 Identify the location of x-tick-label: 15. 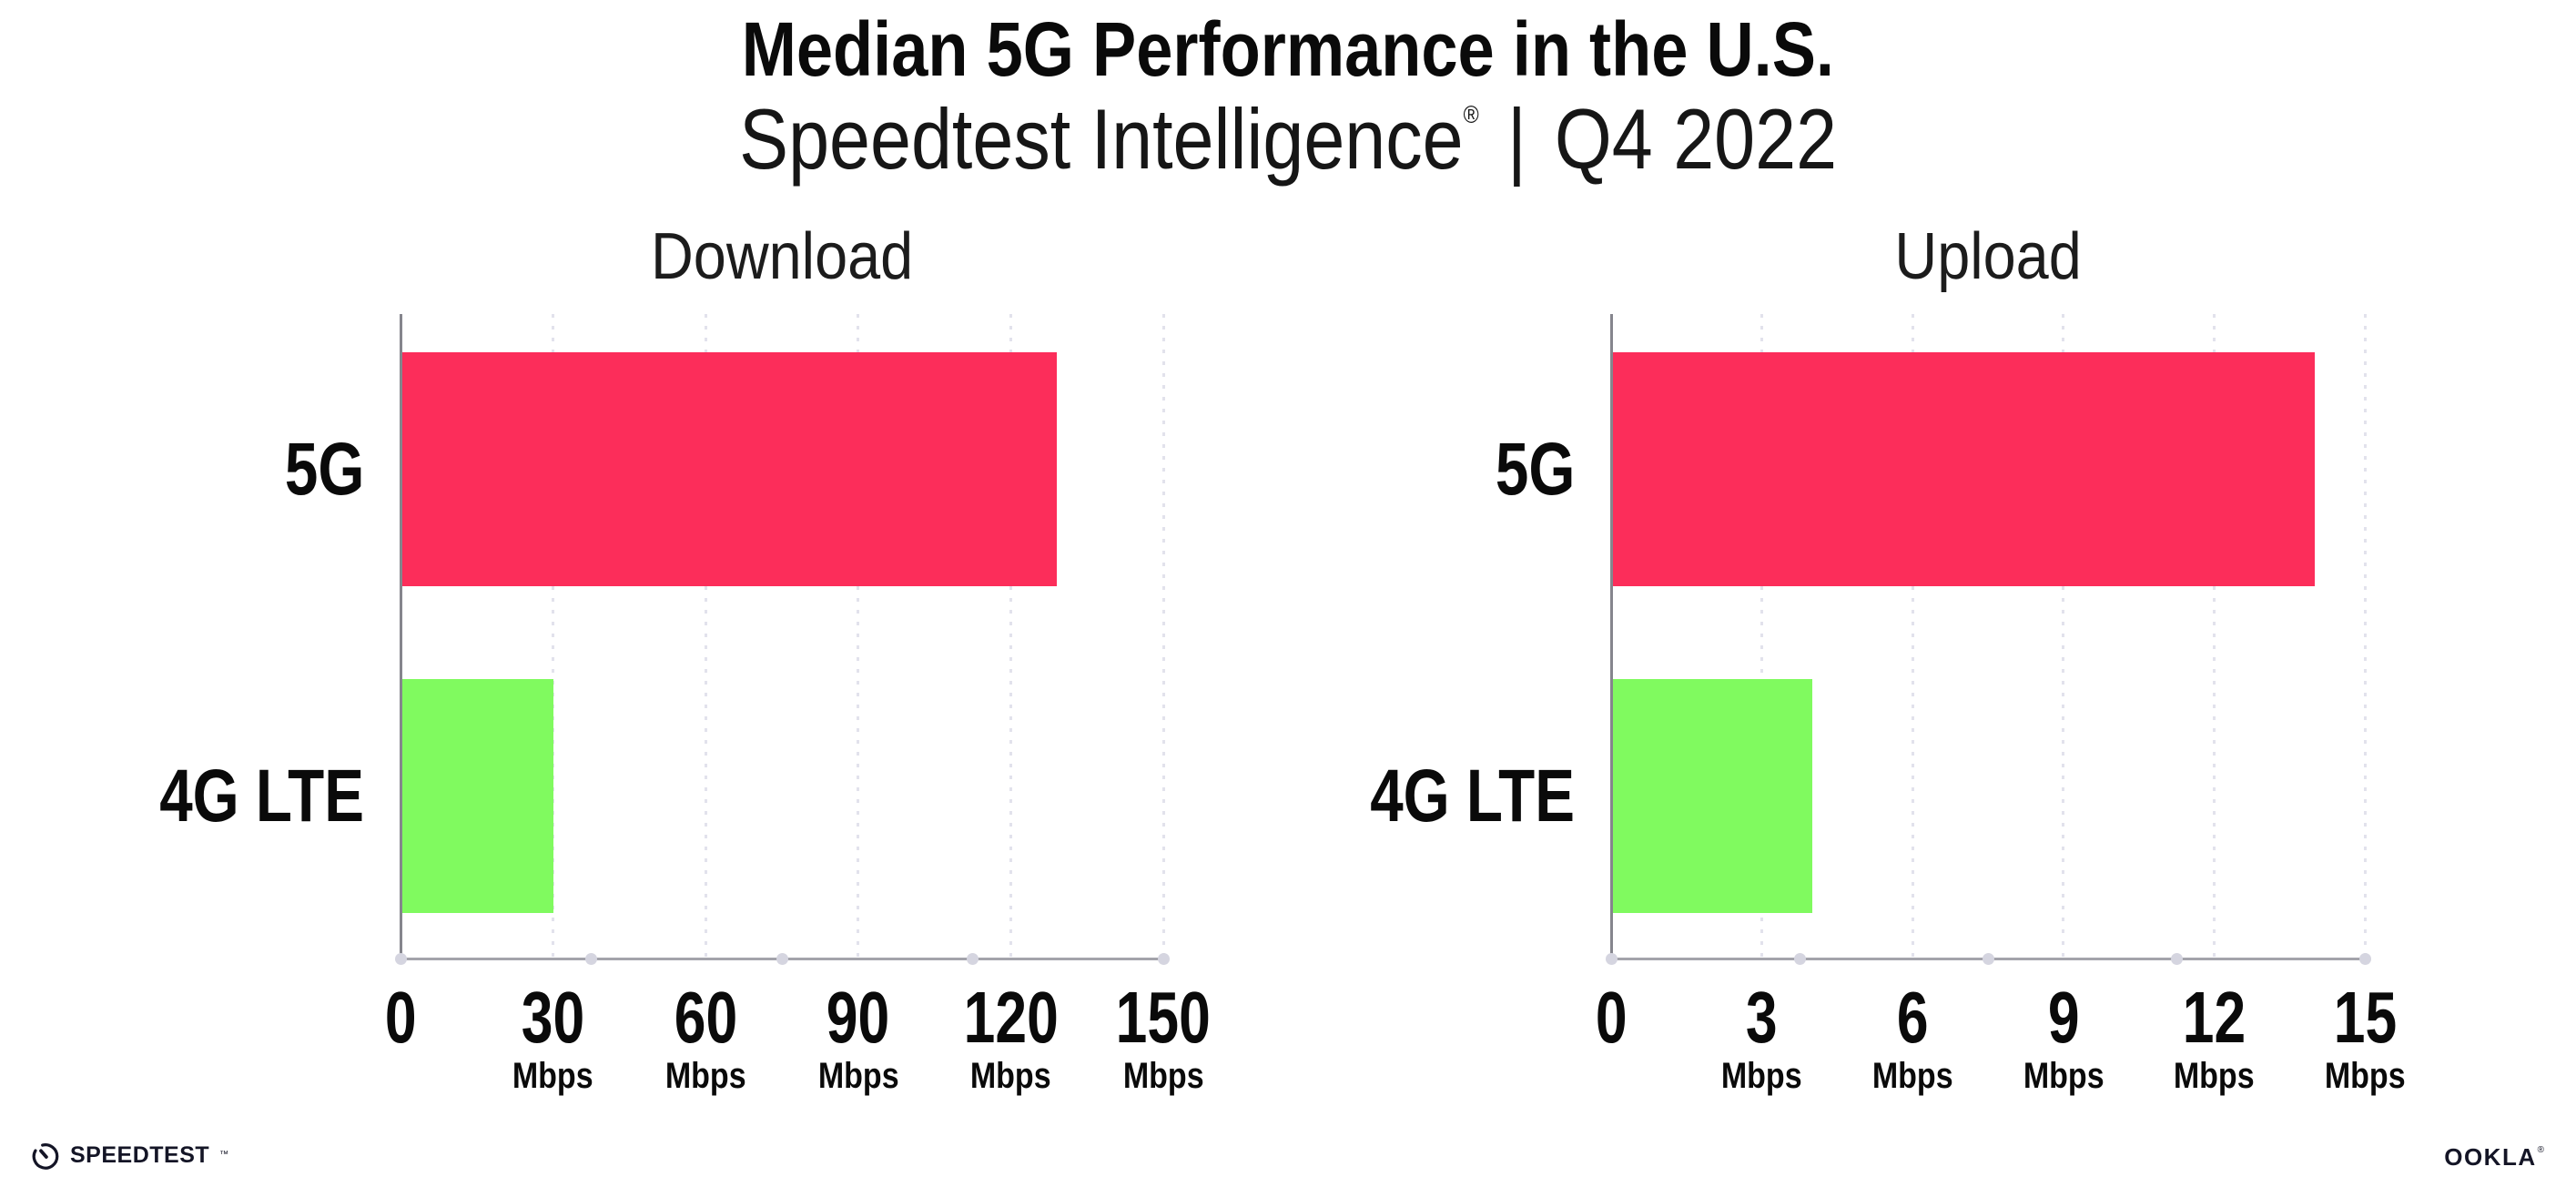
(2365, 1018).